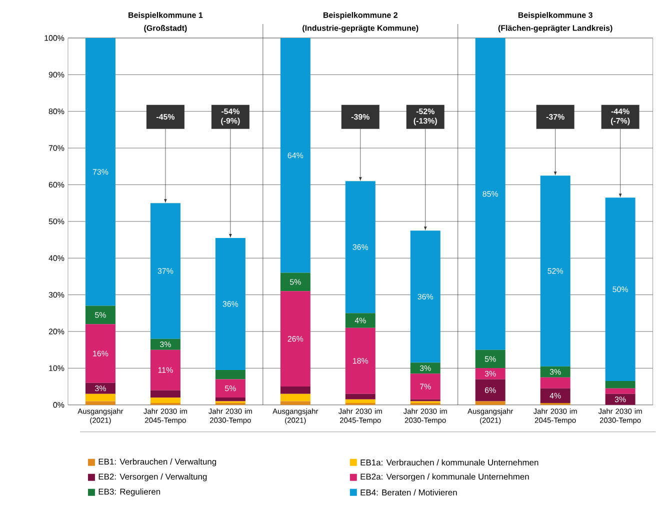  Describe the element at coordinates (129, 492) in the screenshot. I see `legend-label: EB3: Regulieren` at that location.